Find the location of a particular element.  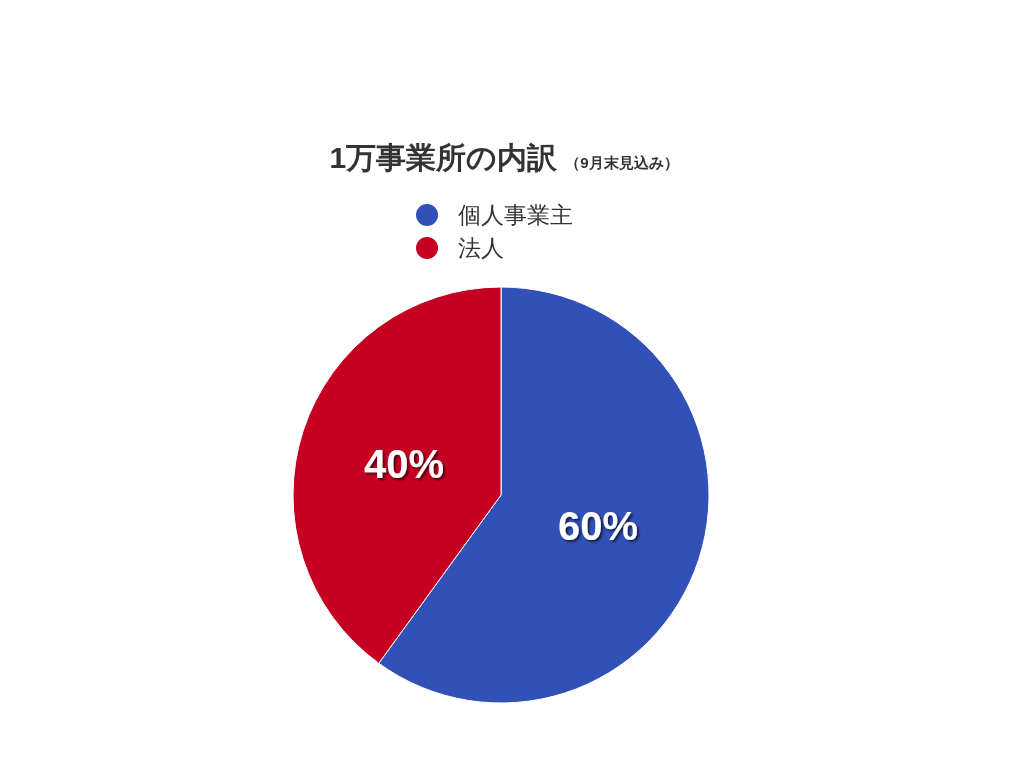

chart-title: 1万事業所の内訳 is located at coordinates (444, 157).